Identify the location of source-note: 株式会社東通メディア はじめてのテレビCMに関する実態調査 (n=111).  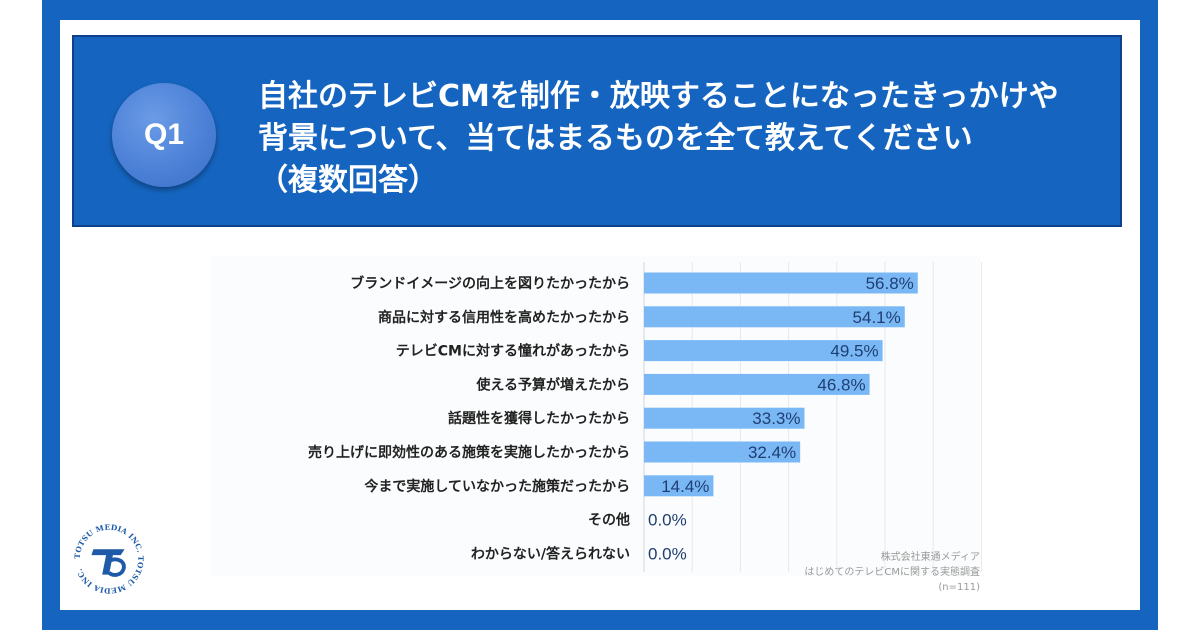
(880, 572).